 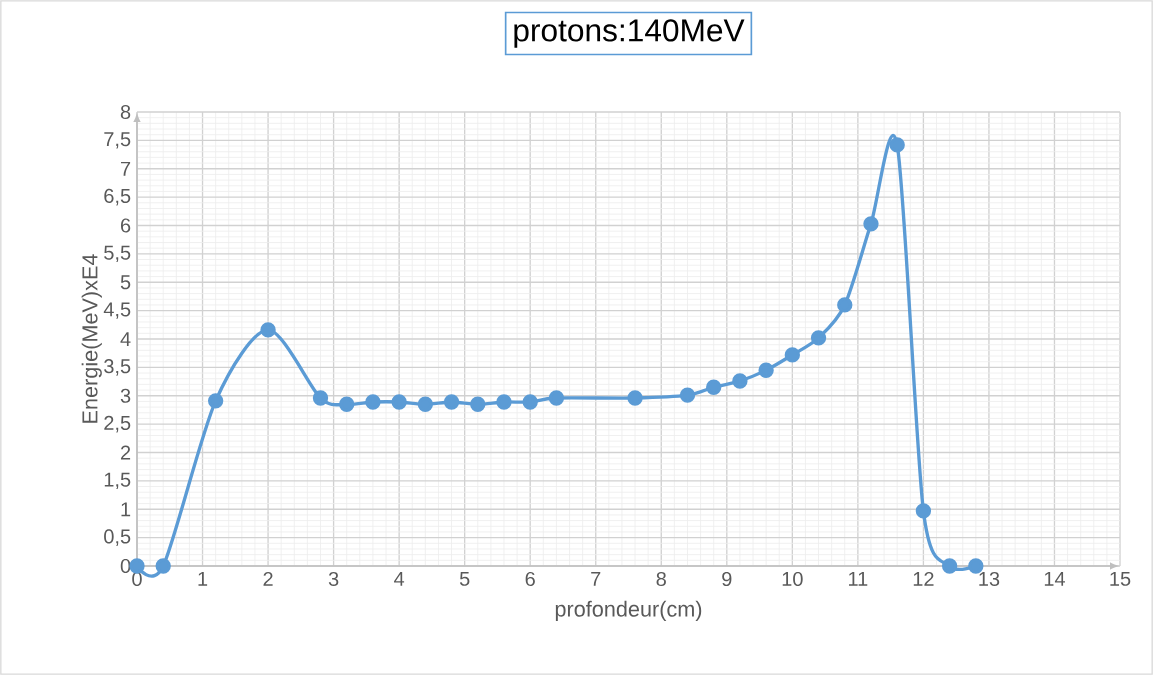 I want to click on x-tick-label: 9, so click(x=727, y=579).